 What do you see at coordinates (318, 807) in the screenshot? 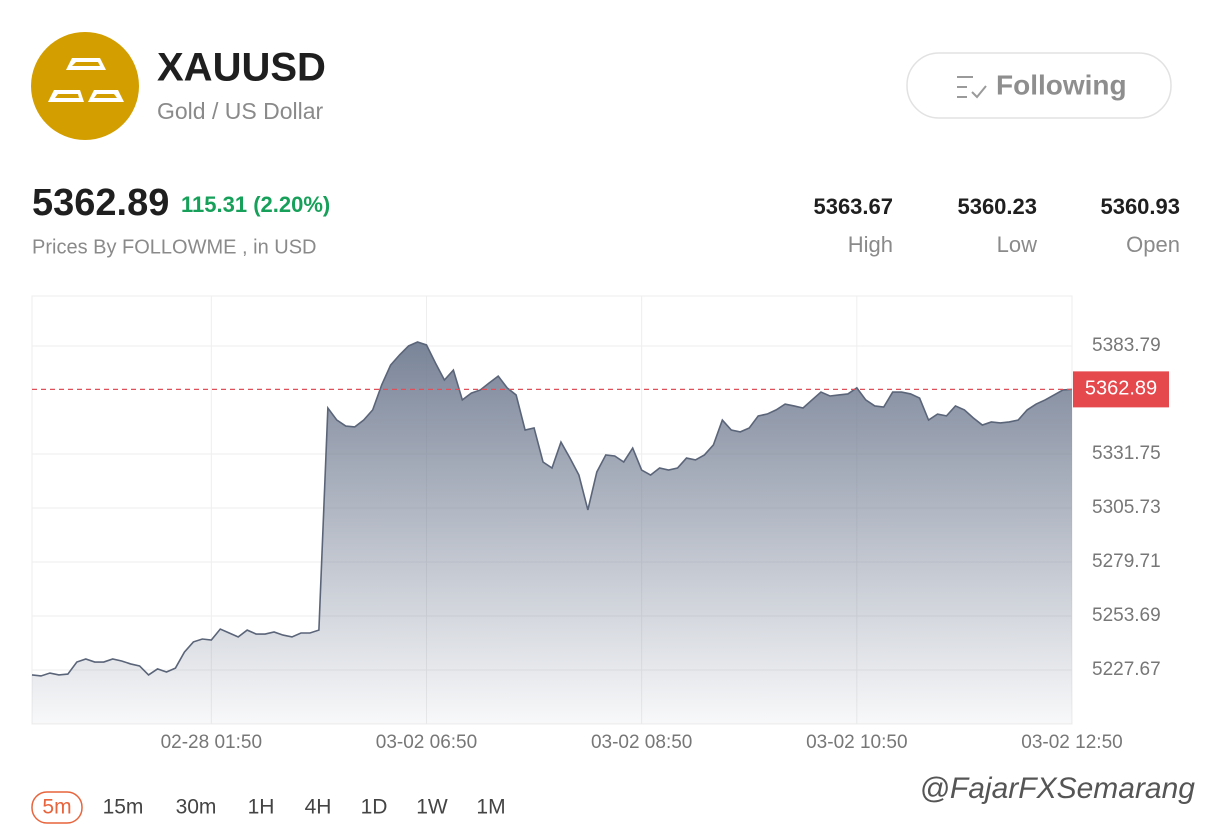
I see `timeframe-option: 4H` at bounding box center [318, 807].